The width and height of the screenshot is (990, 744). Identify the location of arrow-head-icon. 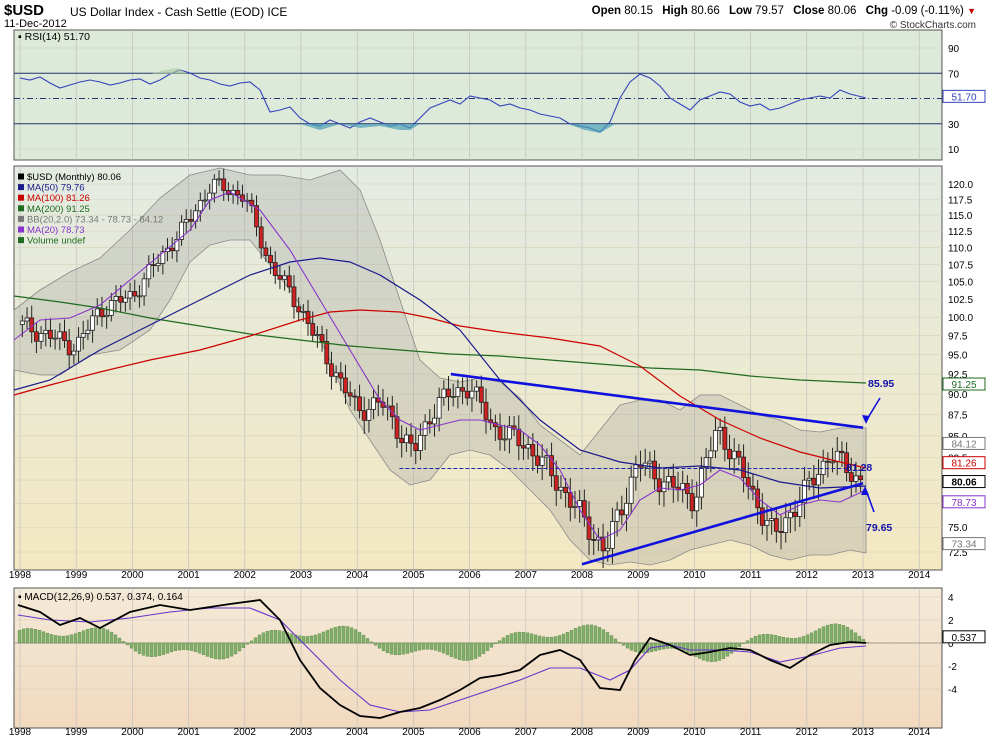
(865, 490).